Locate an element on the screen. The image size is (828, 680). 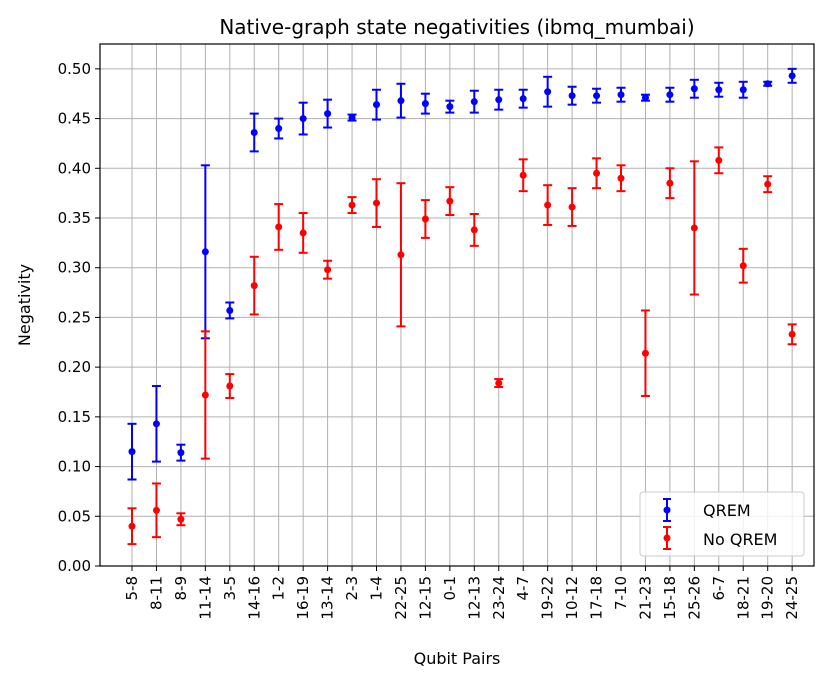
legend-qrem-label: QREM is located at coordinates (727, 510).